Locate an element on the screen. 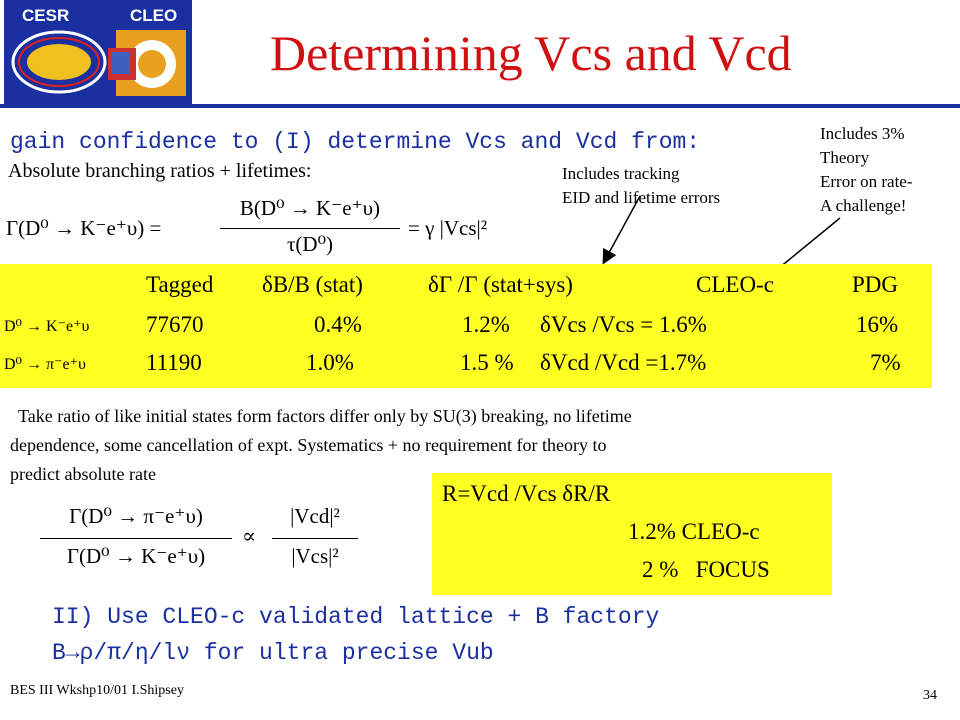 This screenshot has width=960, height=720. footer-text: BES III Wkshp10/01 I.Shipsey is located at coordinates (97, 690).